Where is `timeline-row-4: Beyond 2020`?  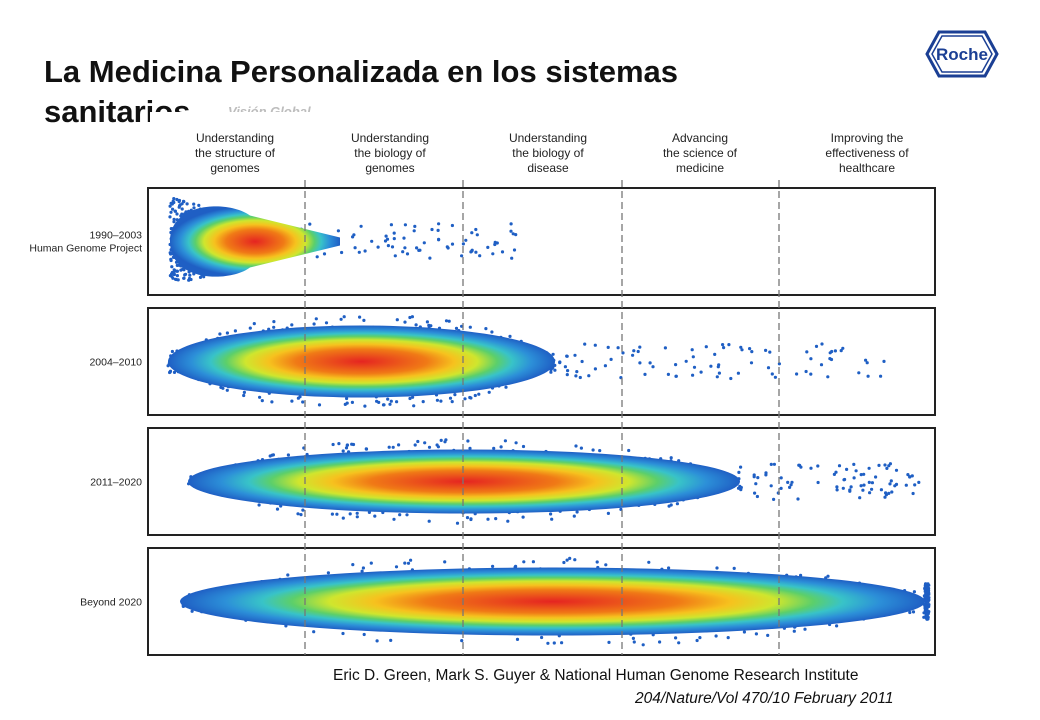
timeline-row-4: Beyond 2020 is located at coordinates (508, 601).